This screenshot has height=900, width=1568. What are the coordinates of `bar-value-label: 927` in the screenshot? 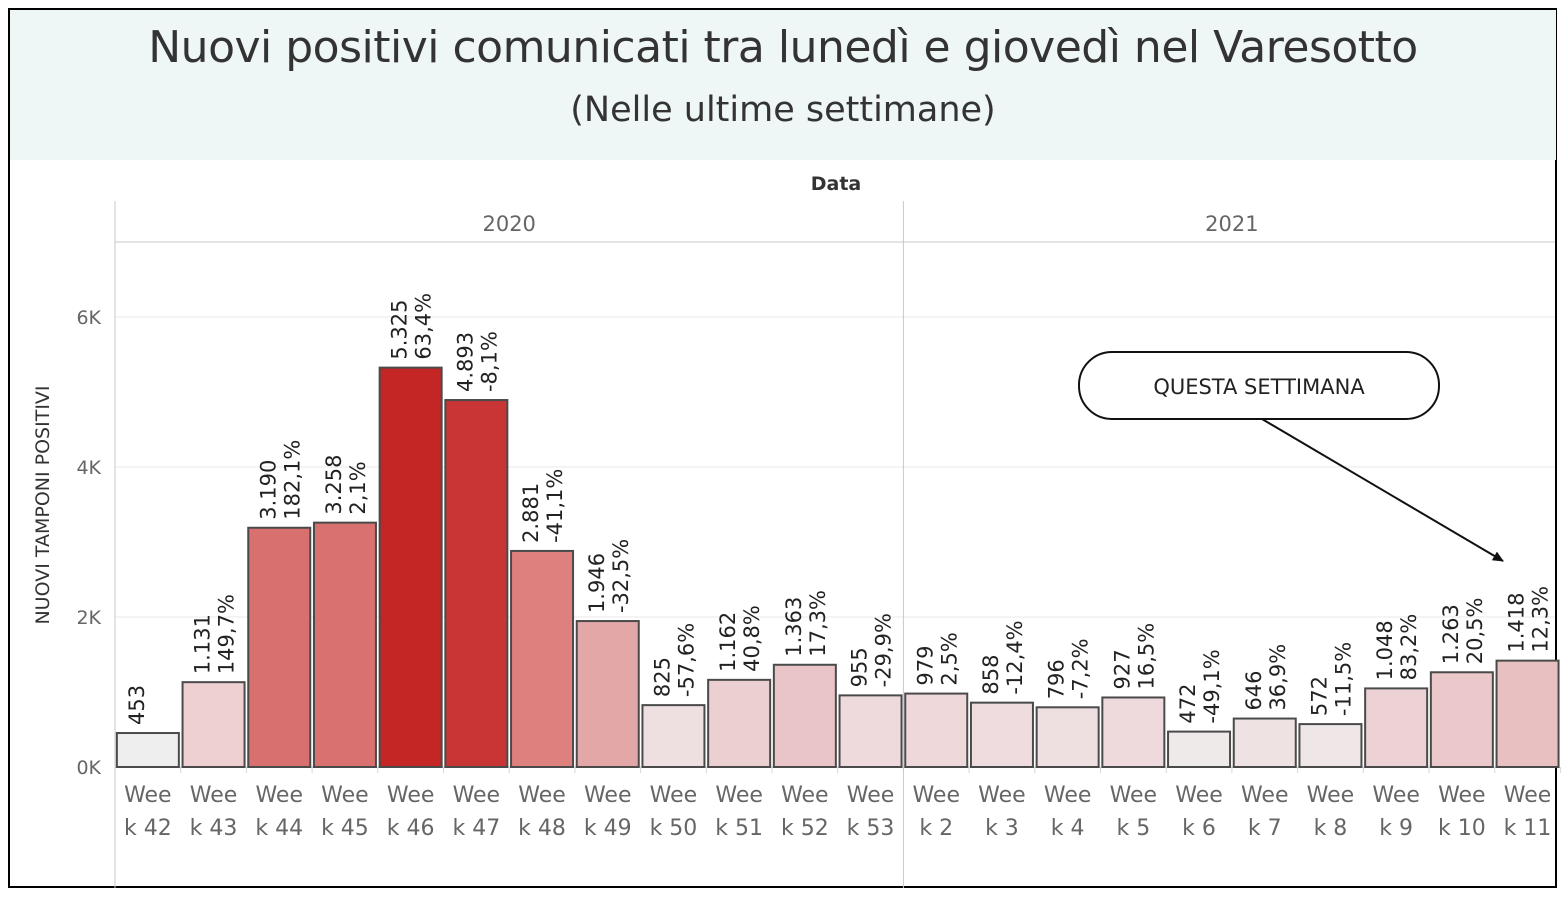 It's located at (1122, 669).